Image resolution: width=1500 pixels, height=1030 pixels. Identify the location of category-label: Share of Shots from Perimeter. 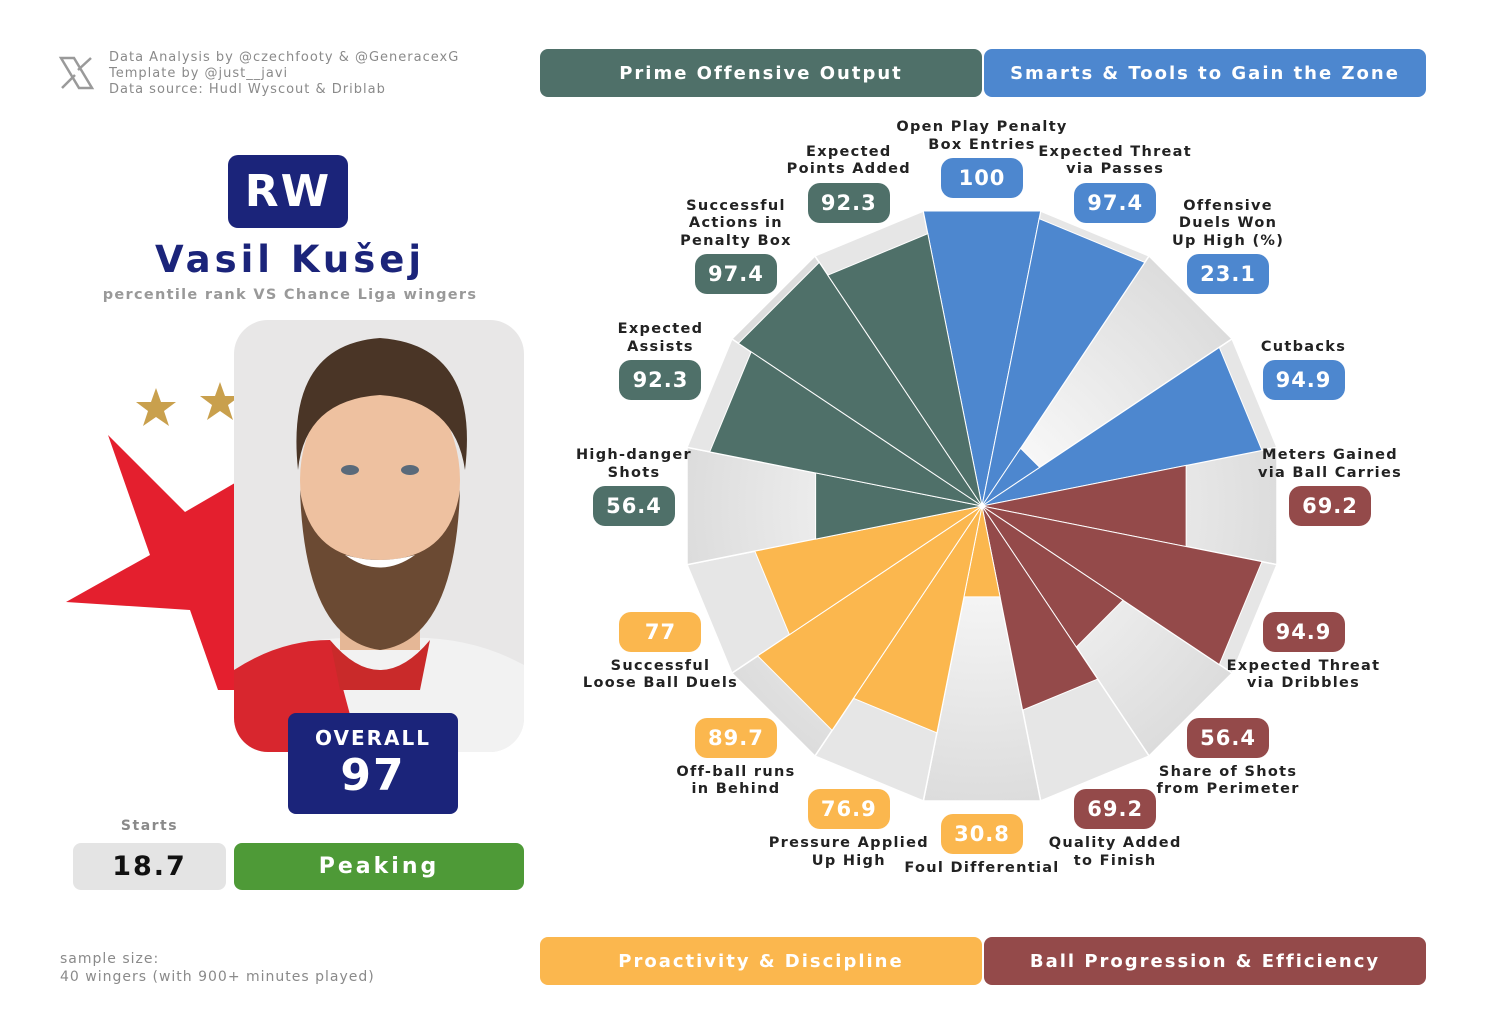
(1228, 780).